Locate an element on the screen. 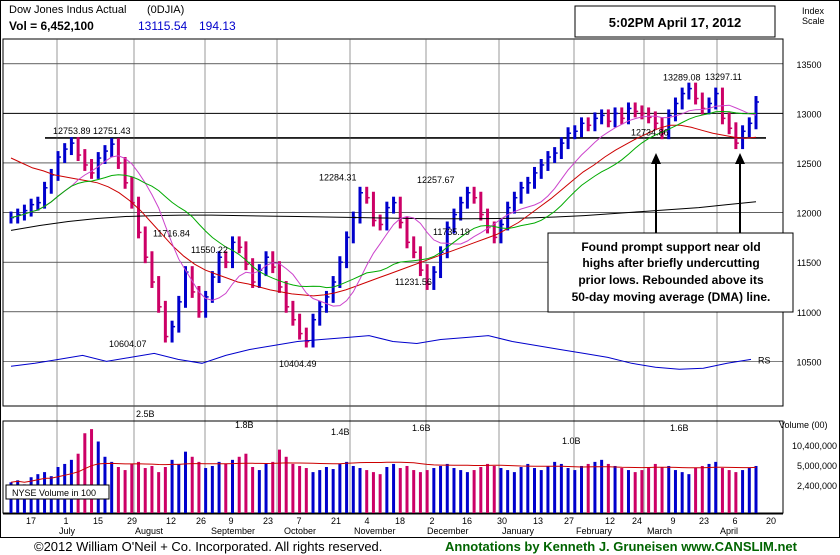  x-month-label: July is located at coordinates (67, 531).